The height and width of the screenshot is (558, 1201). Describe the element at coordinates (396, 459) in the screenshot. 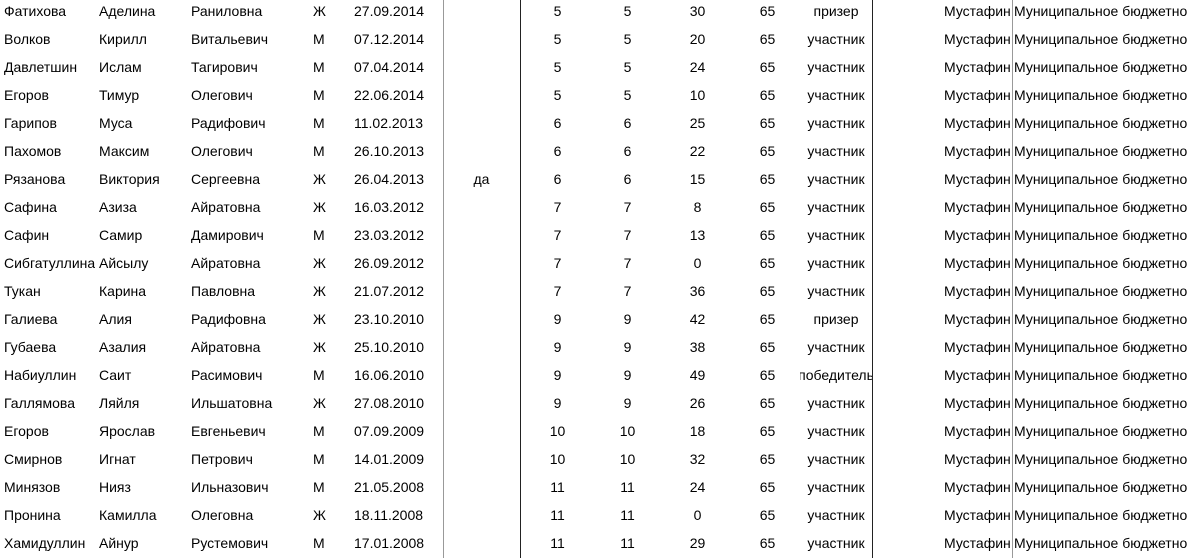

I see `cell: 14.01.2009` at that location.